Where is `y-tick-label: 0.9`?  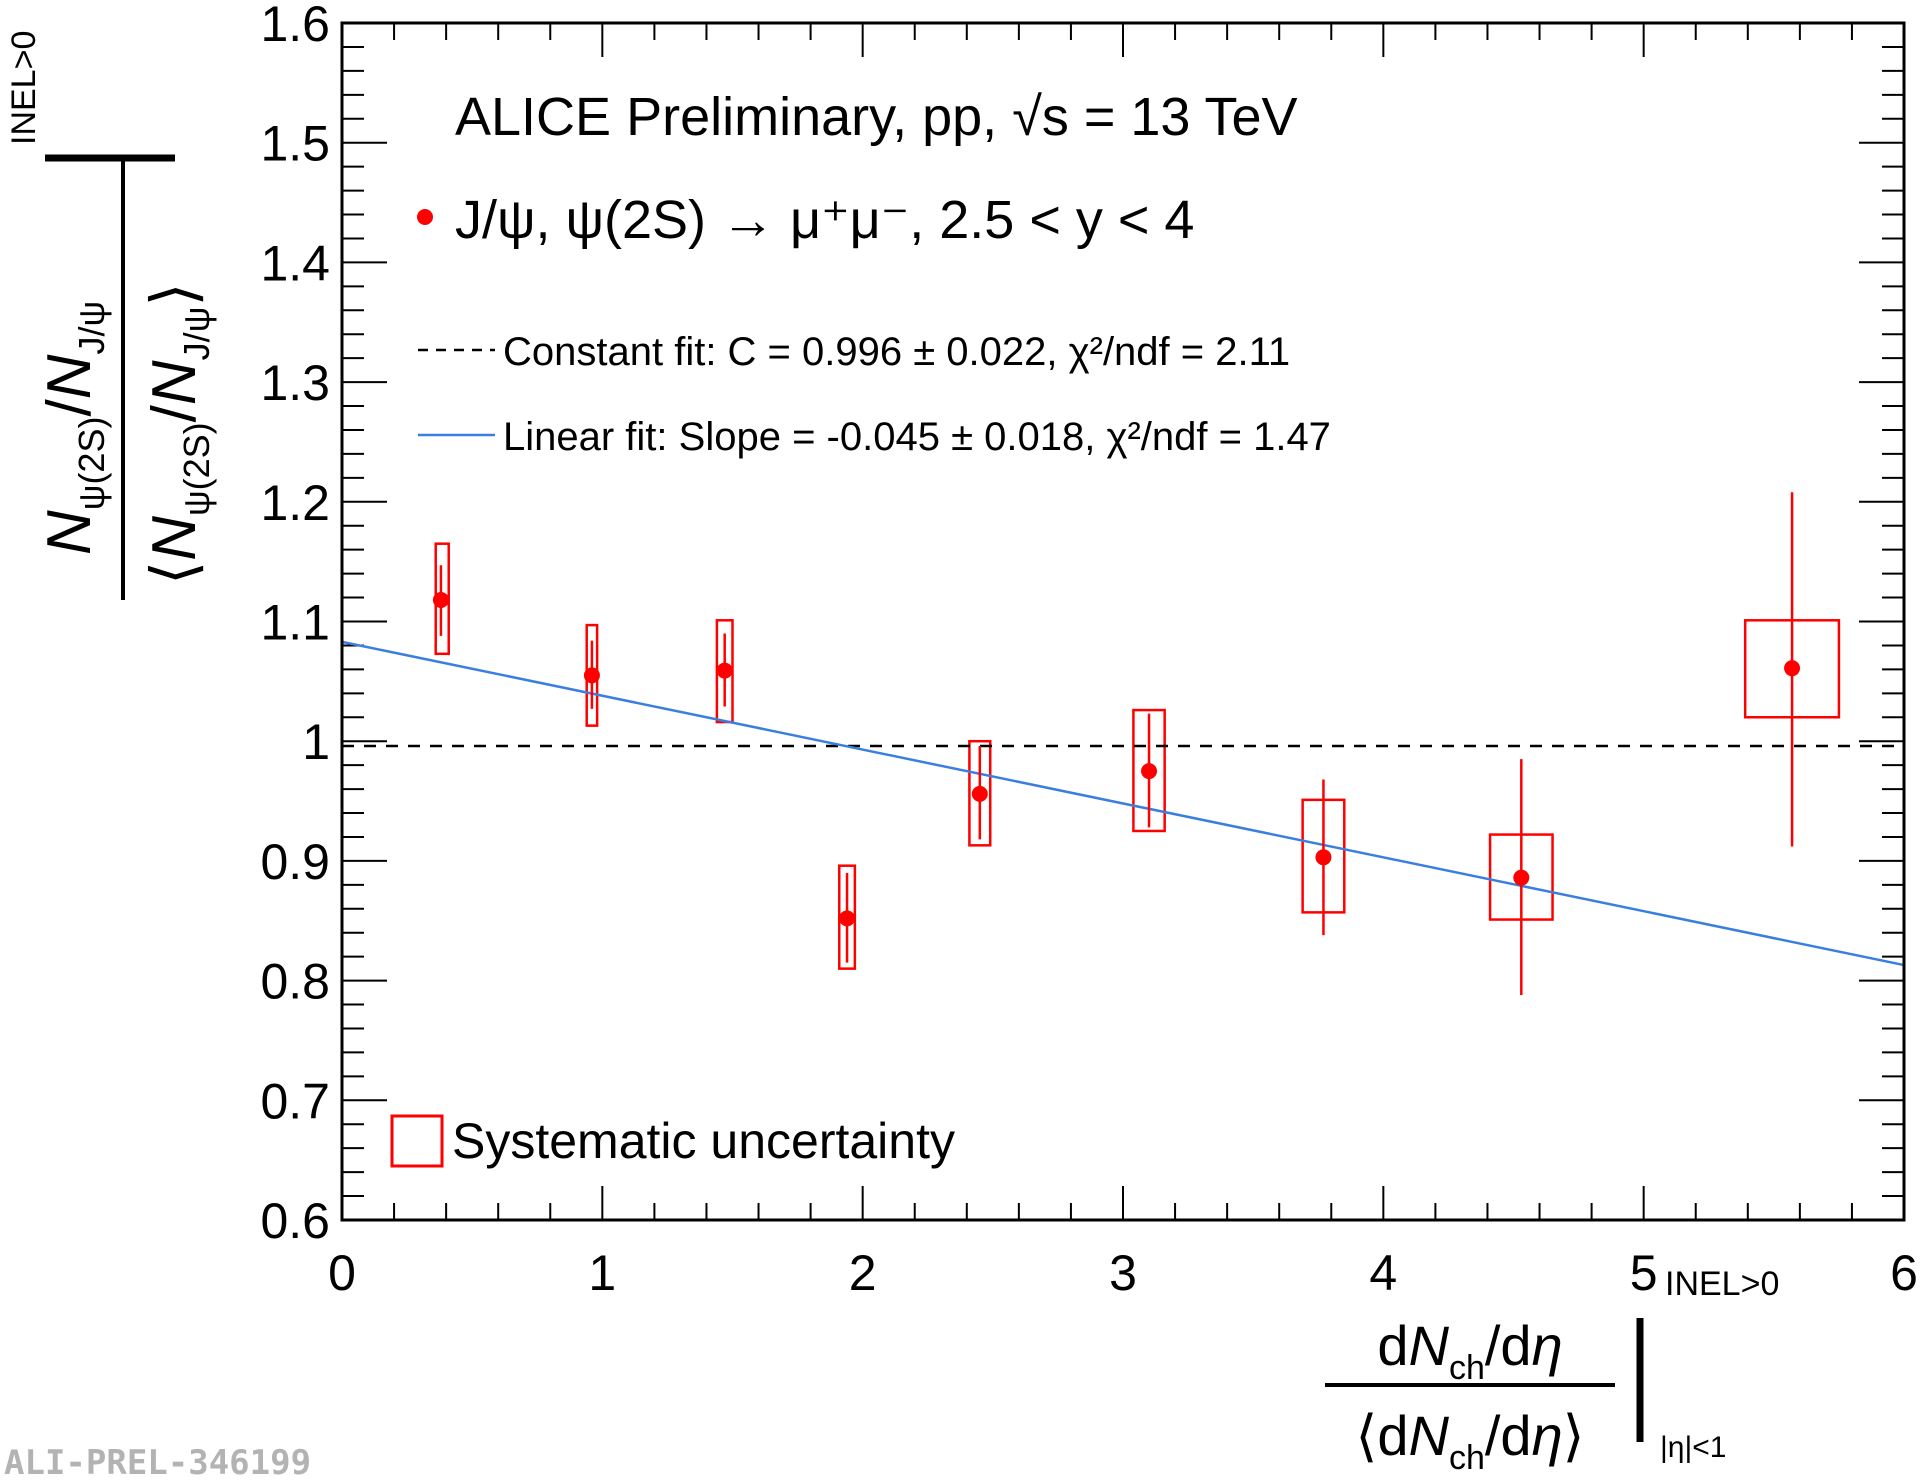 y-tick-label: 0.9 is located at coordinates (295, 862).